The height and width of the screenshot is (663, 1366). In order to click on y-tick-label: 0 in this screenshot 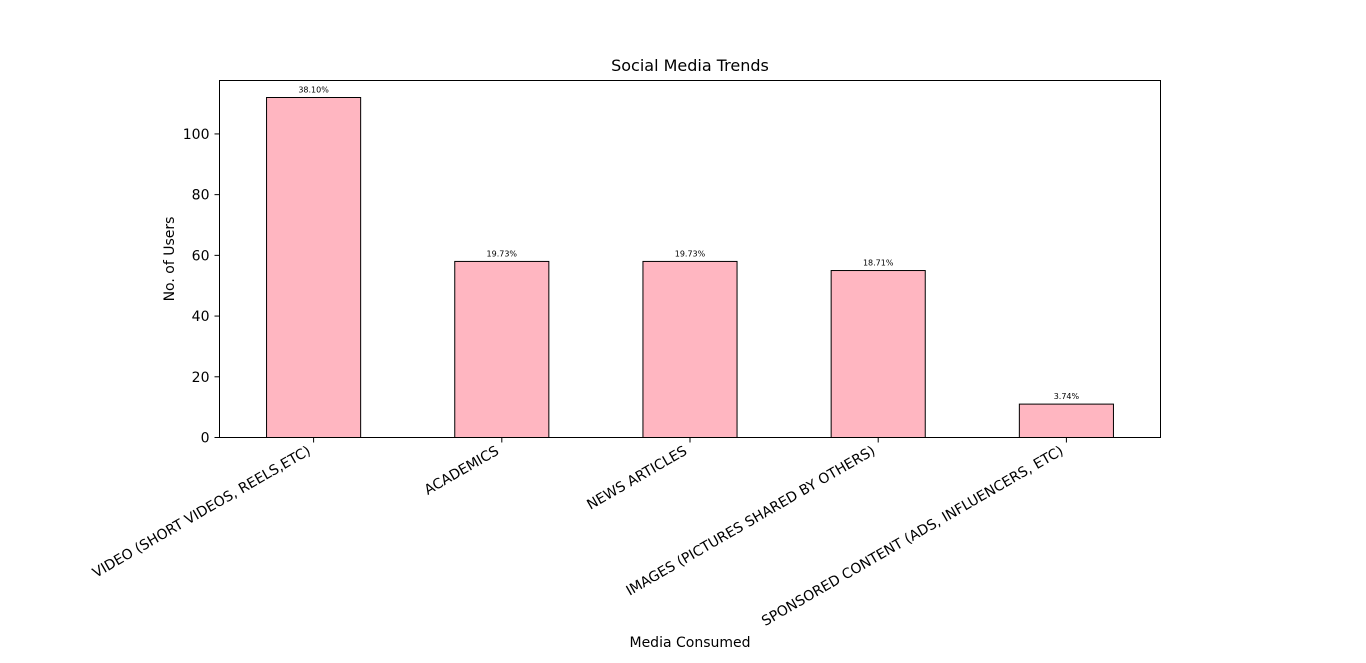, I will do `click(205, 439)`.